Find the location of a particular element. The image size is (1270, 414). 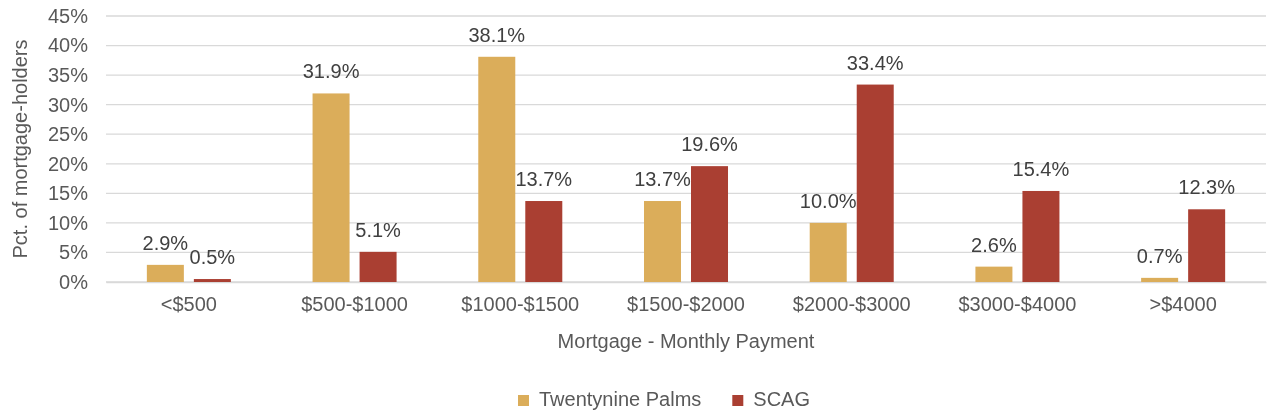

data-label: 0.5% is located at coordinates (212, 257).